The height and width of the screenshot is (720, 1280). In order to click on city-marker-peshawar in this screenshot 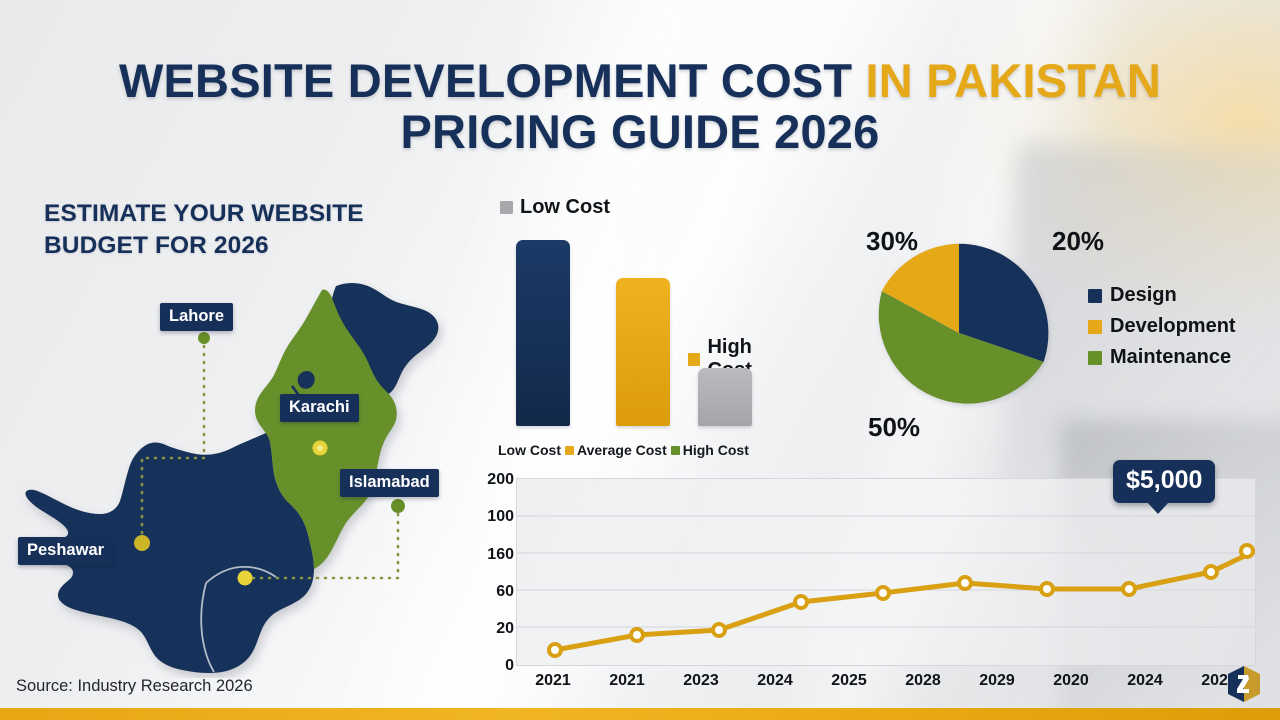, I will do `click(142, 543)`.